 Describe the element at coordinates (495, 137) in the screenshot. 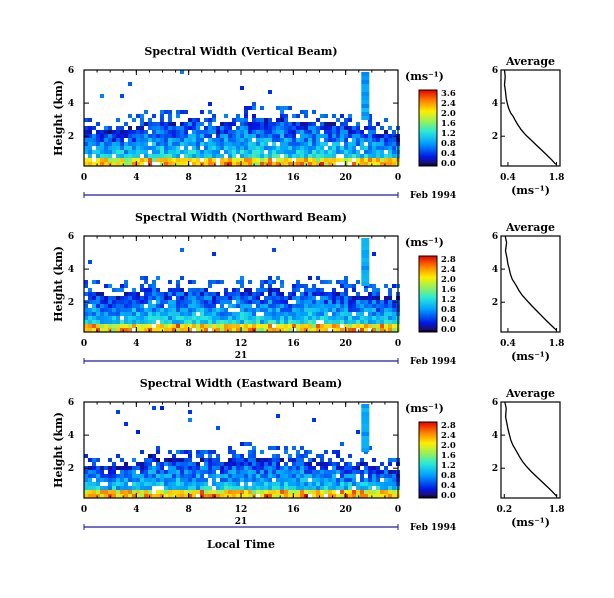

I see `profile-y-tick-label: 2` at that location.